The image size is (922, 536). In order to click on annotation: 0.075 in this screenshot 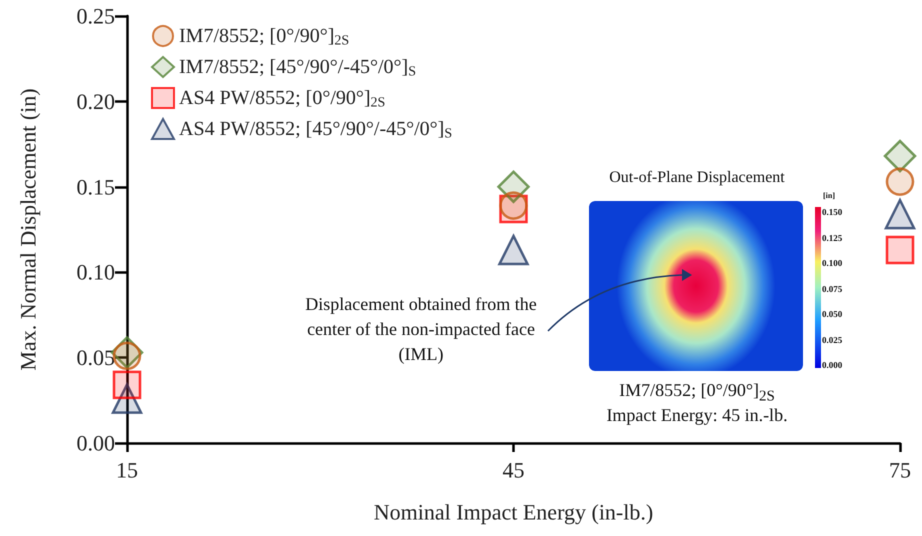, I will do `click(832, 289)`.